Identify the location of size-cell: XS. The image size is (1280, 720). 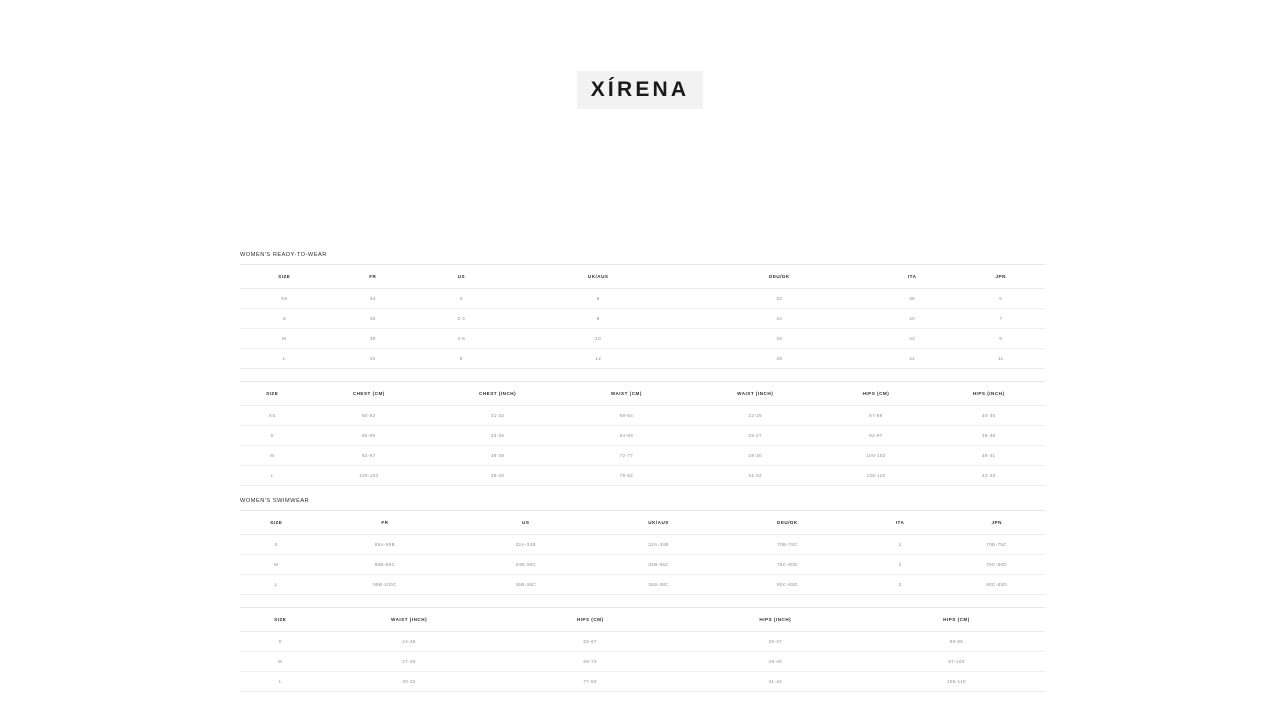
(272, 415).